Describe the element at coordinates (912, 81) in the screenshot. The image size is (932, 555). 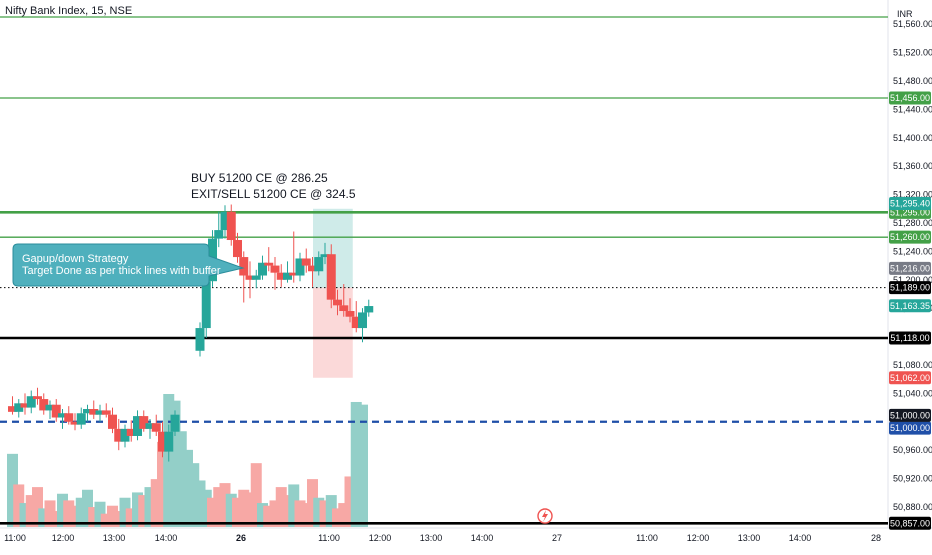
I see `y-tick-label: 51,480.00` at that location.